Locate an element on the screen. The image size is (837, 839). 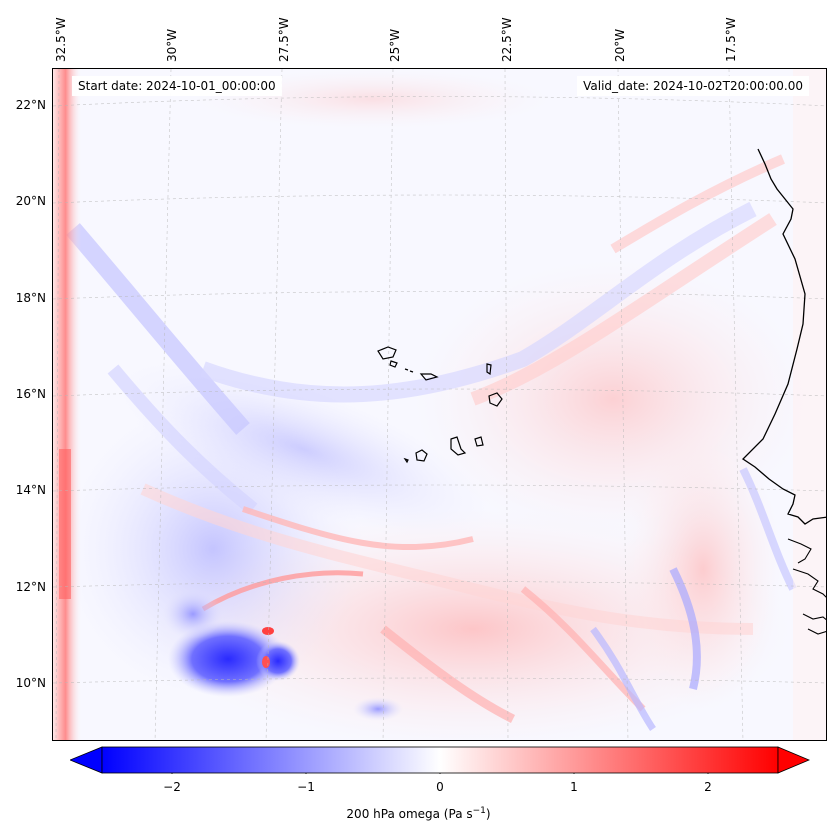
lat-label: 18°N is located at coordinates (30, 298).